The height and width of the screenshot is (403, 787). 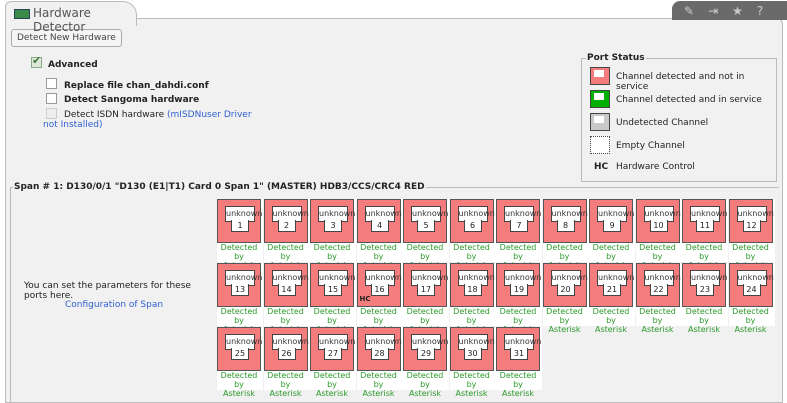 What do you see at coordinates (114, 115) in the screenshot?
I see `detect-isdn-label: Detect ISDN hardware` at bounding box center [114, 115].